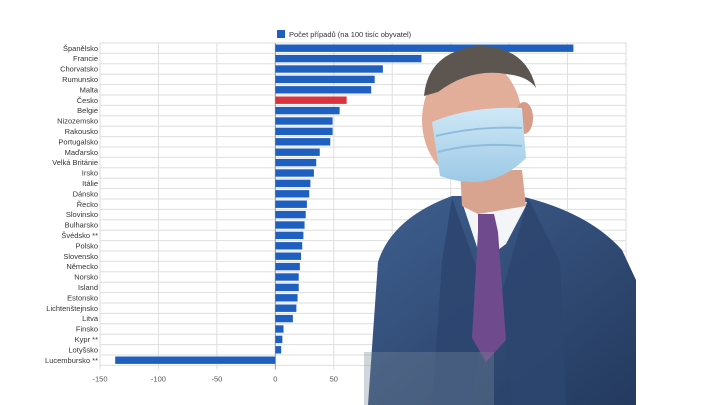 The image size is (720, 405). Describe the element at coordinates (87, 204) in the screenshot. I see `category-label: Řecko` at that location.